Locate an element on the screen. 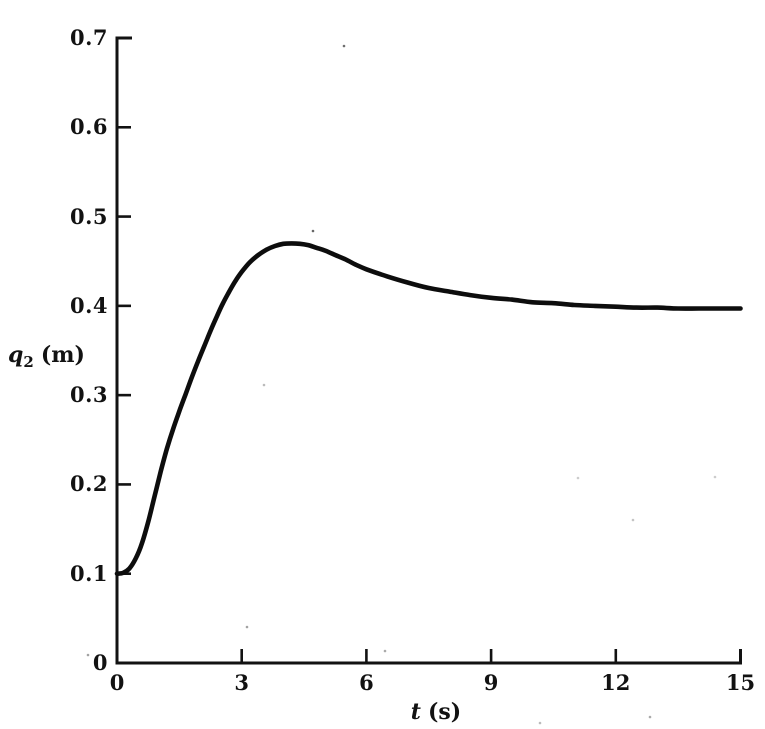 This screenshot has height=729, width=765. y-tick-label: 0.1 is located at coordinates (88, 573).